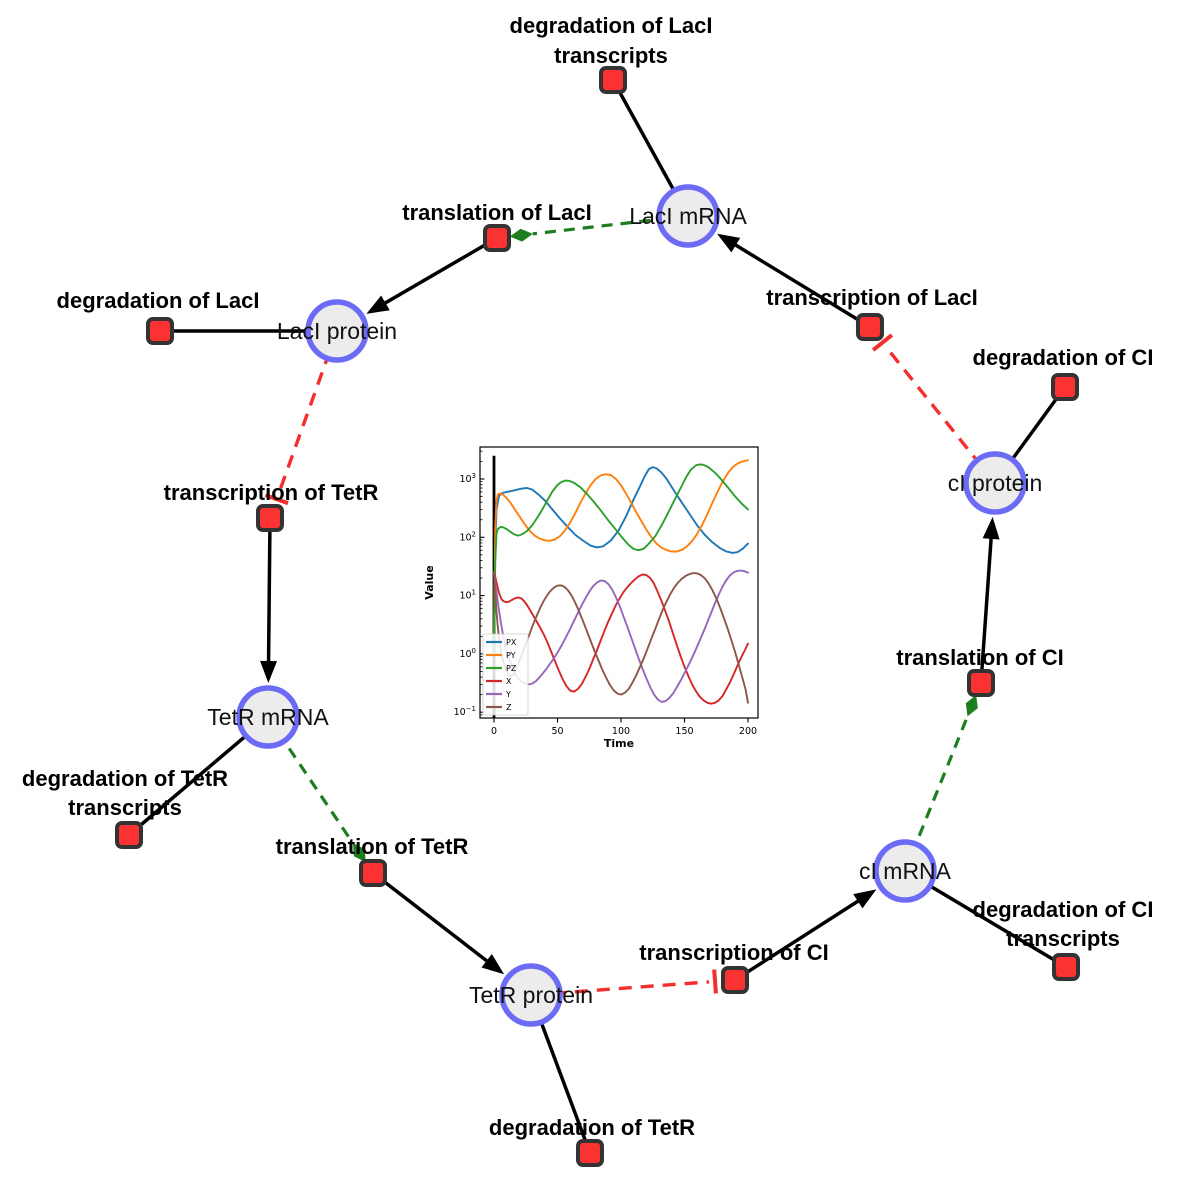 Image resolution: width=1189 pixels, height=1200 pixels. Describe the element at coordinates (611, 55) in the screenshot. I see `reaction-label-deg_laci_tx-line2: transcripts` at that location.